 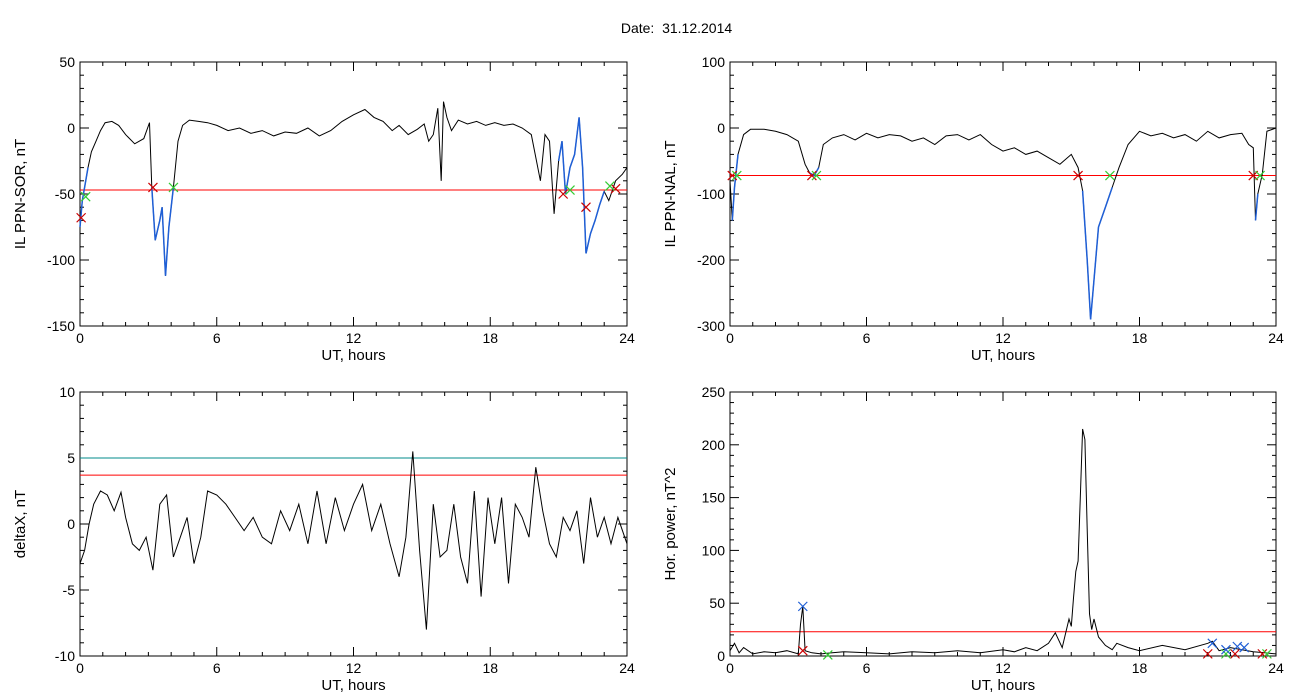 I want to click on y-tick-label: 150, so click(x=714, y=498).